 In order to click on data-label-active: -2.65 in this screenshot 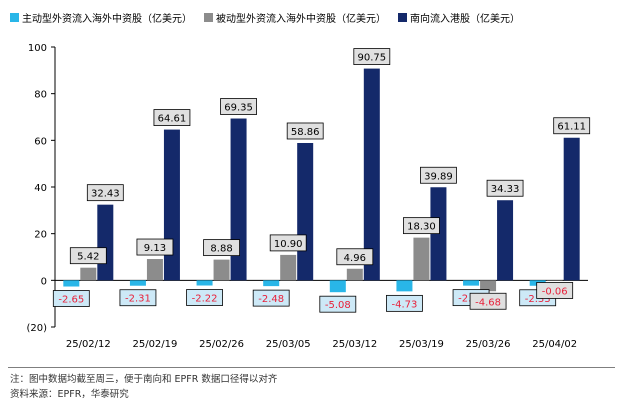, I will do `click(71, 300)`.